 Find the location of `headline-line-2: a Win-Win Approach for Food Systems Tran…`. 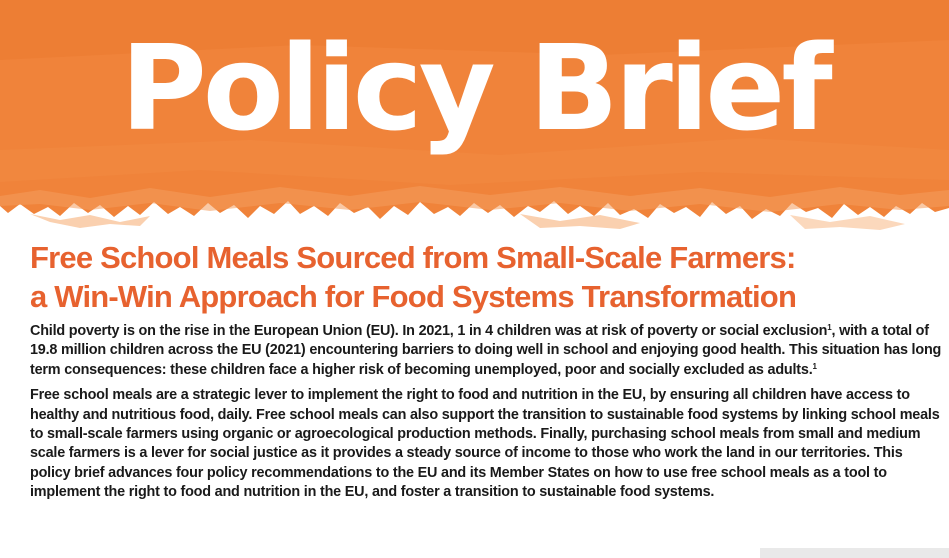

headline-line-2: a Win-Win Approach for Food Systems Tran… is located at coordinates (413, 296).